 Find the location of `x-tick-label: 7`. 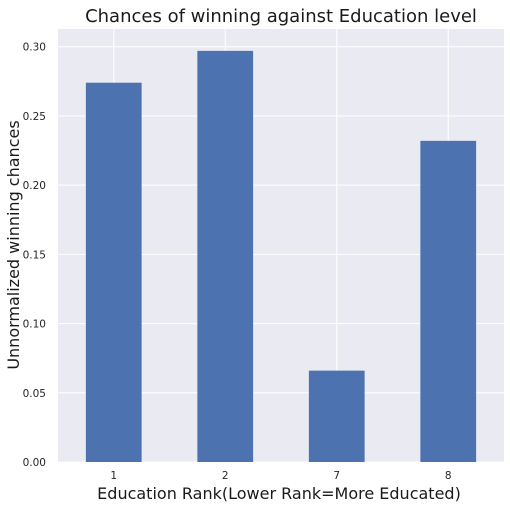

x-tick-label: 7 is located at coordinates (336, 476).